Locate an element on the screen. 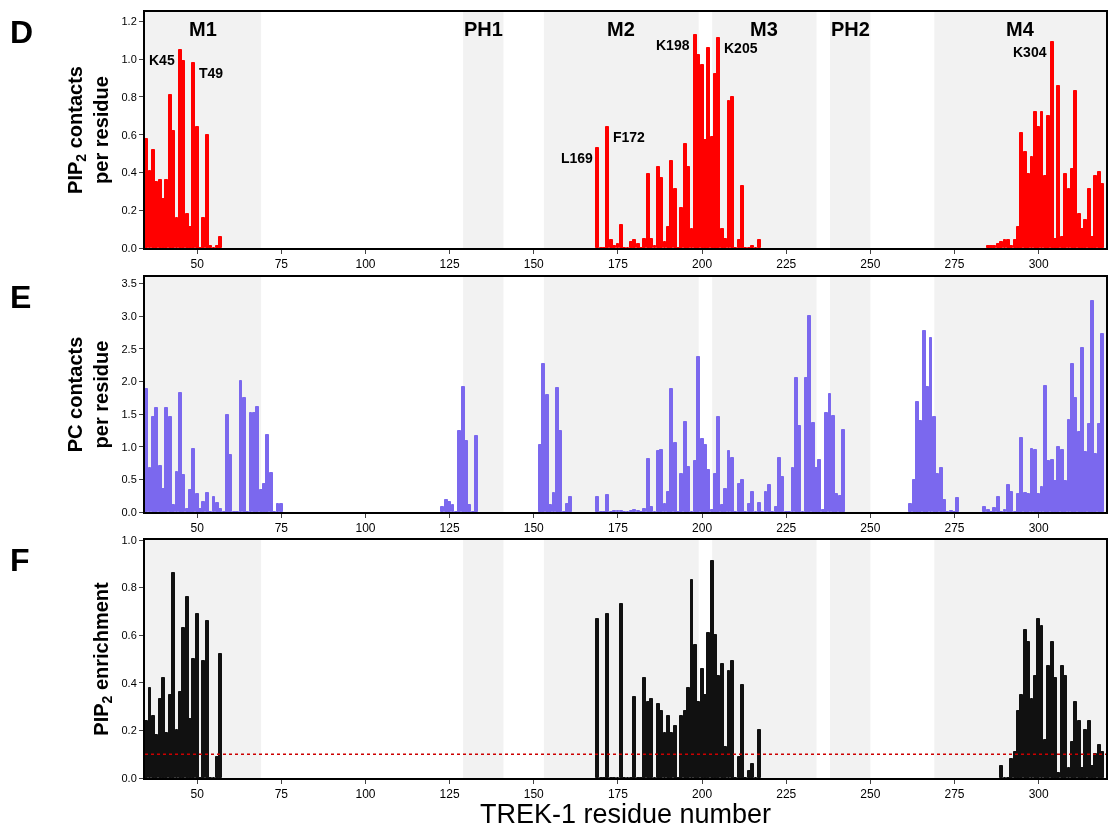  x-tick-label: 150 is located at coordinates (534, 794).